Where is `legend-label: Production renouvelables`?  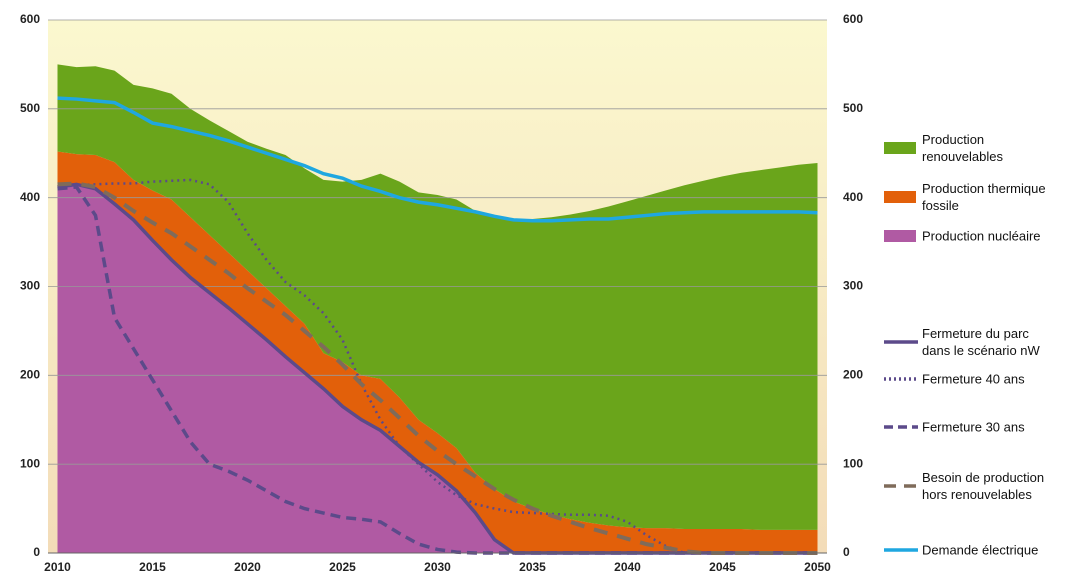
legend-label: Production renouvelables is located at coordinates (962, 148).